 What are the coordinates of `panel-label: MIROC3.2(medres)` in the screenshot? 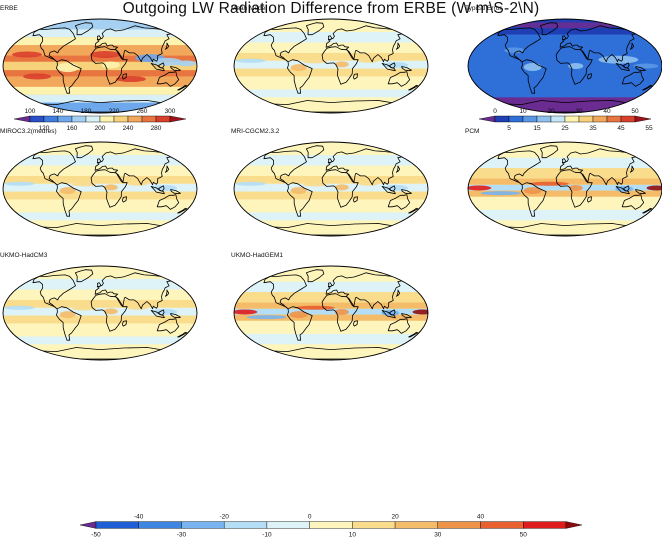 It's located at (28, 131).